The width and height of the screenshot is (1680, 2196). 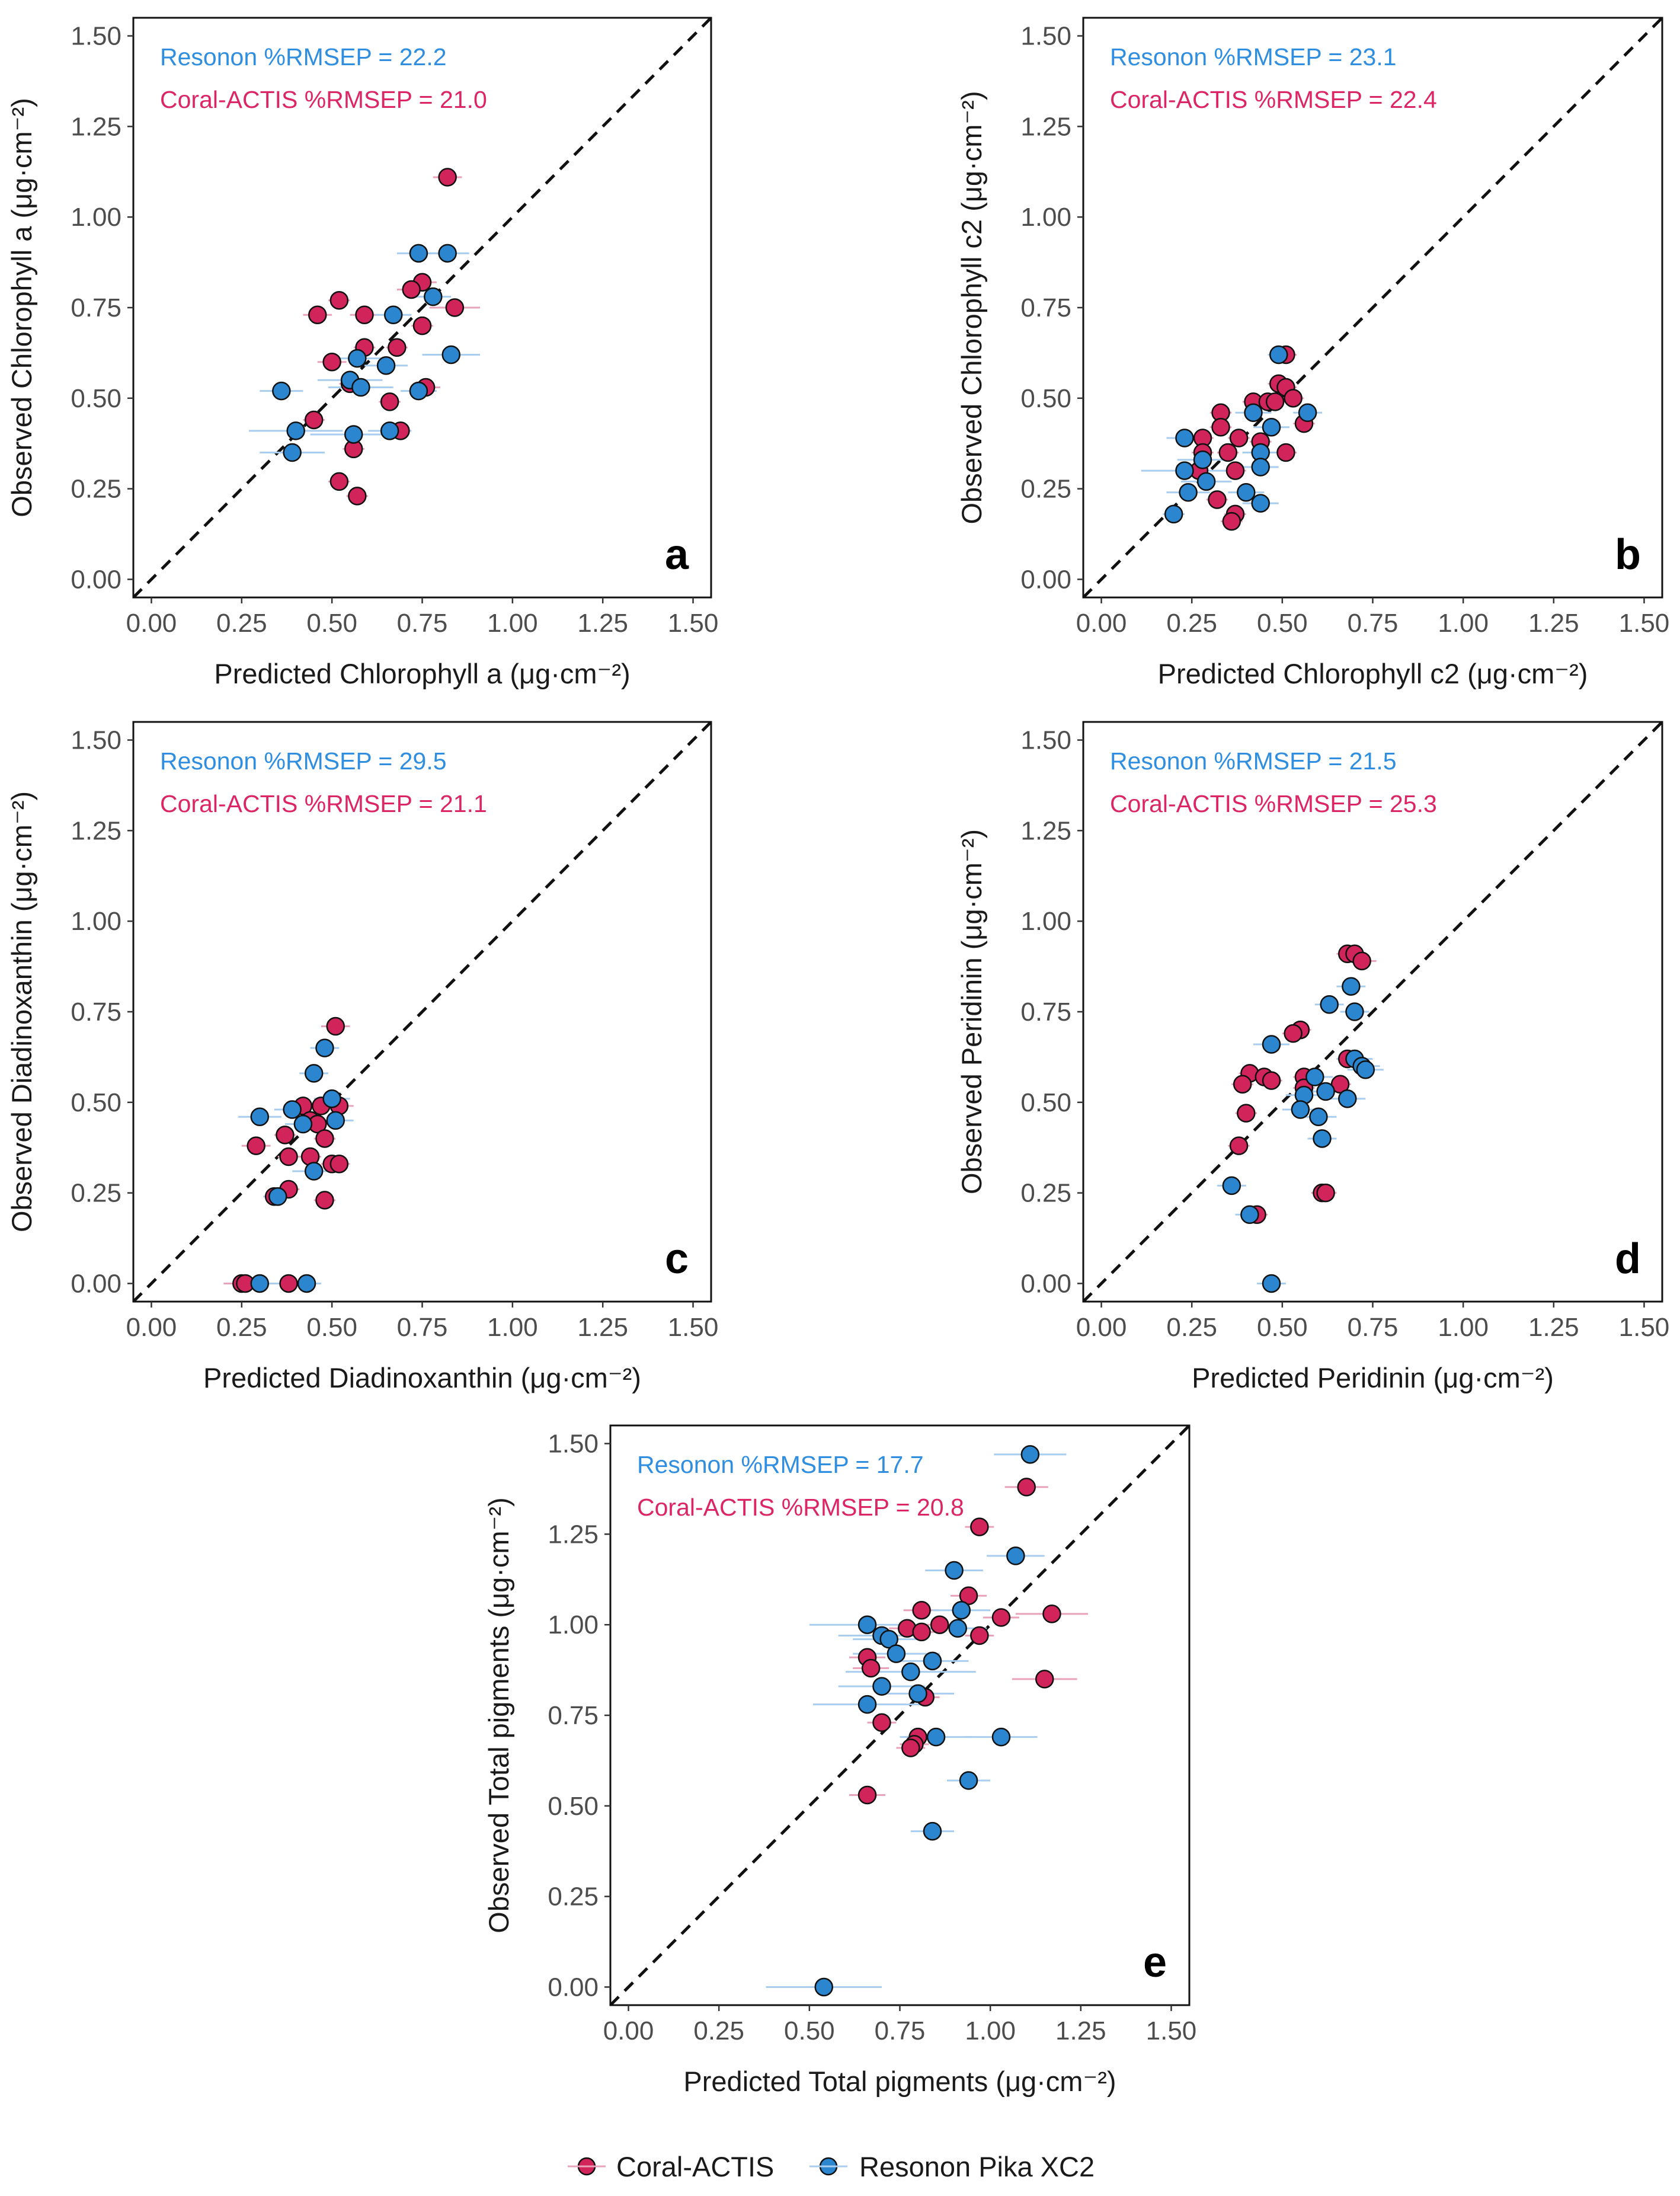 What do you see at coordinates (800, 1508) in the screenshot?
I see `stat-coral-actis-rmsep: Coral-ACTIS %RMSEP = 20.8` at bounding box center [800, 1508].